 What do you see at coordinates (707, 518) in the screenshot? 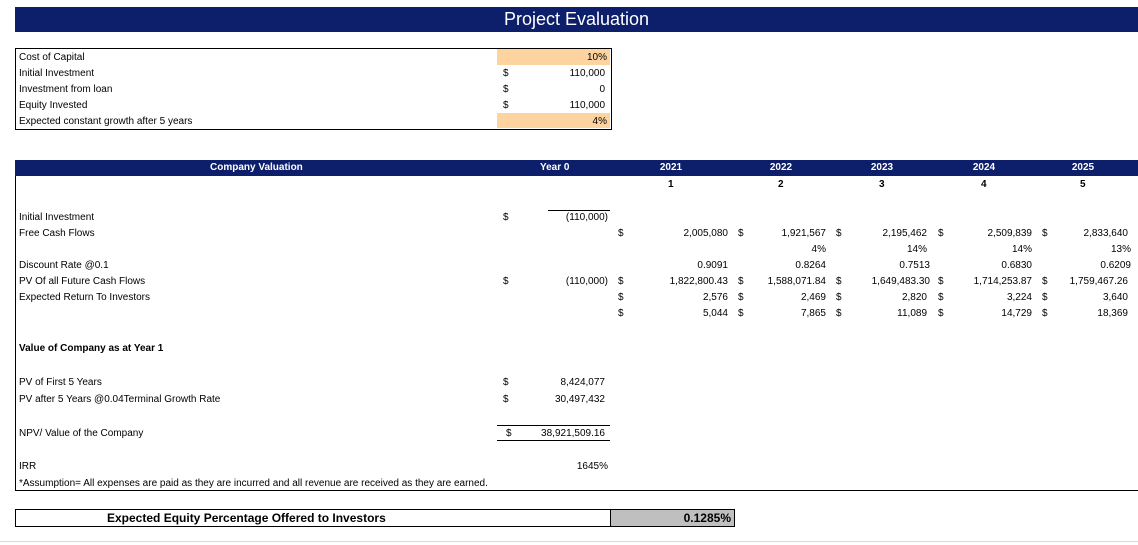
I see `equity-value: 0.1285%` at bounding box center [707, 518].